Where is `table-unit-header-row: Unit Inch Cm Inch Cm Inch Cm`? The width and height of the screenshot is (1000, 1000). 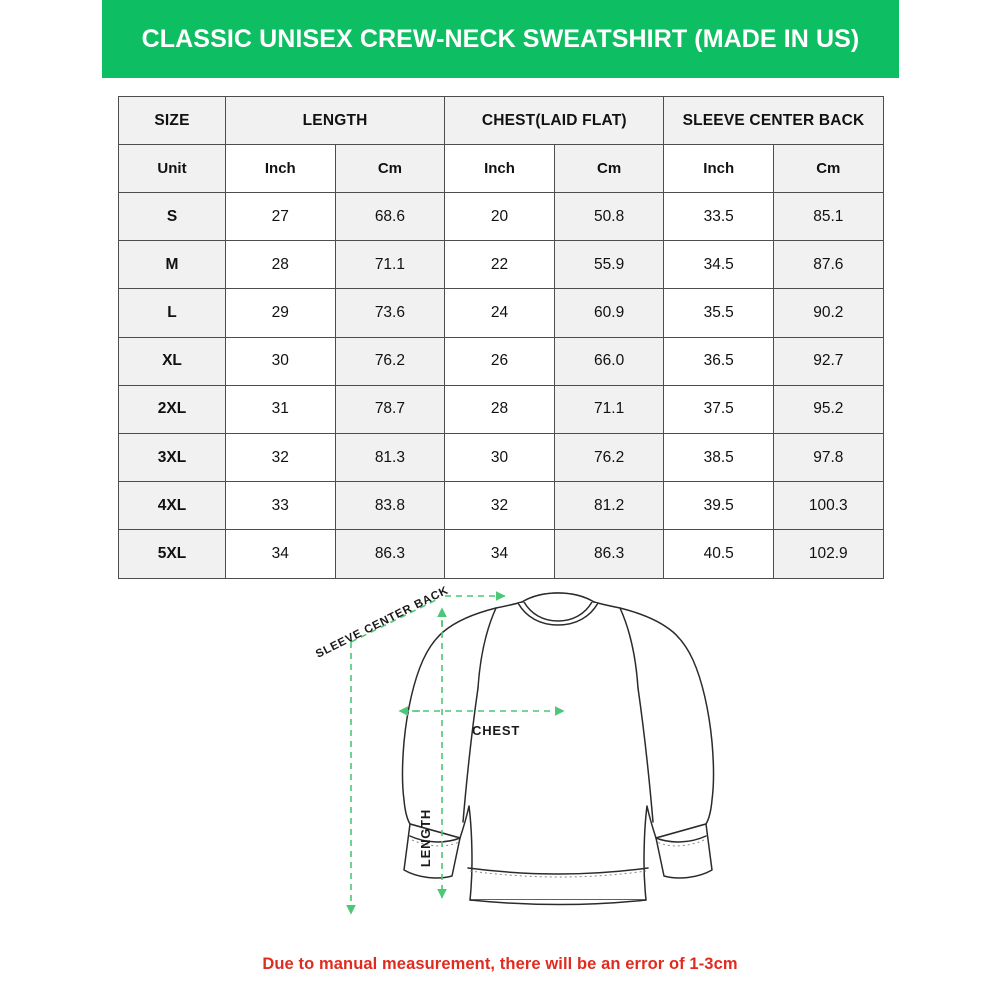 table-unit-header-row: Unit Inch Cm Inch Cm Inch Cm is located at coordinates (501, 168).